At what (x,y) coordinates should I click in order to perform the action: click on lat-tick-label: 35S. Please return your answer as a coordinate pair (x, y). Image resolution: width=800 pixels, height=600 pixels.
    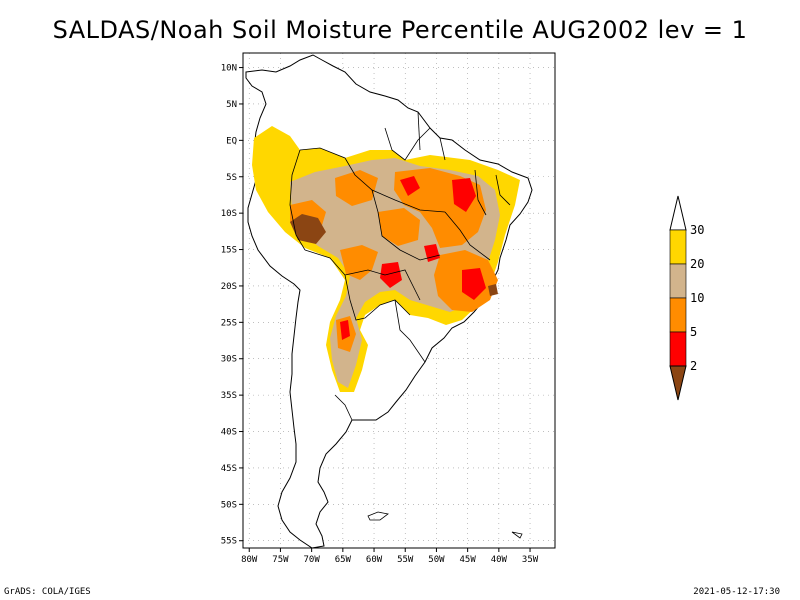
    Looking at the image, I should click on (229, 396).